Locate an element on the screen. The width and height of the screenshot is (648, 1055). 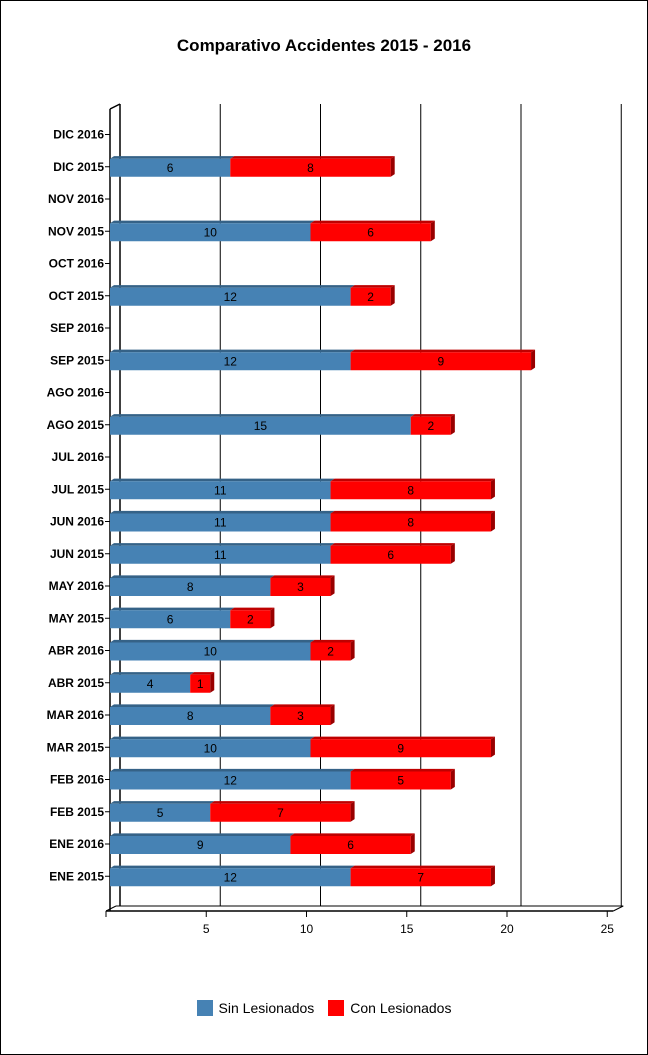
y-tick-label: AGO 2015 is located at coordinates (76, 425).